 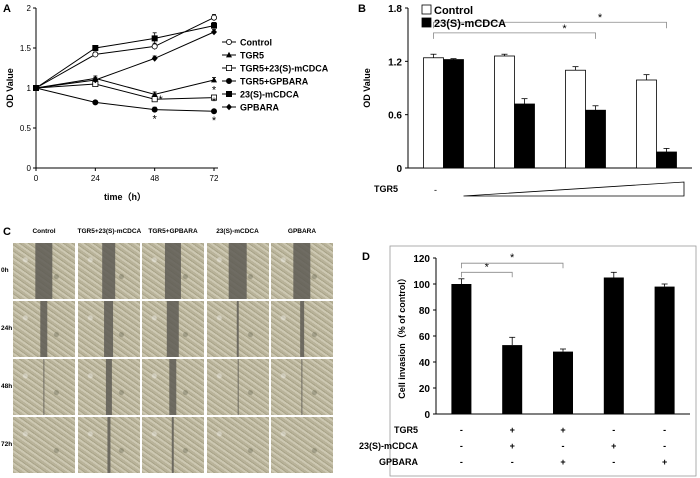 I want to click on scratch-row-label: 0h, so click(x=5, y=270).